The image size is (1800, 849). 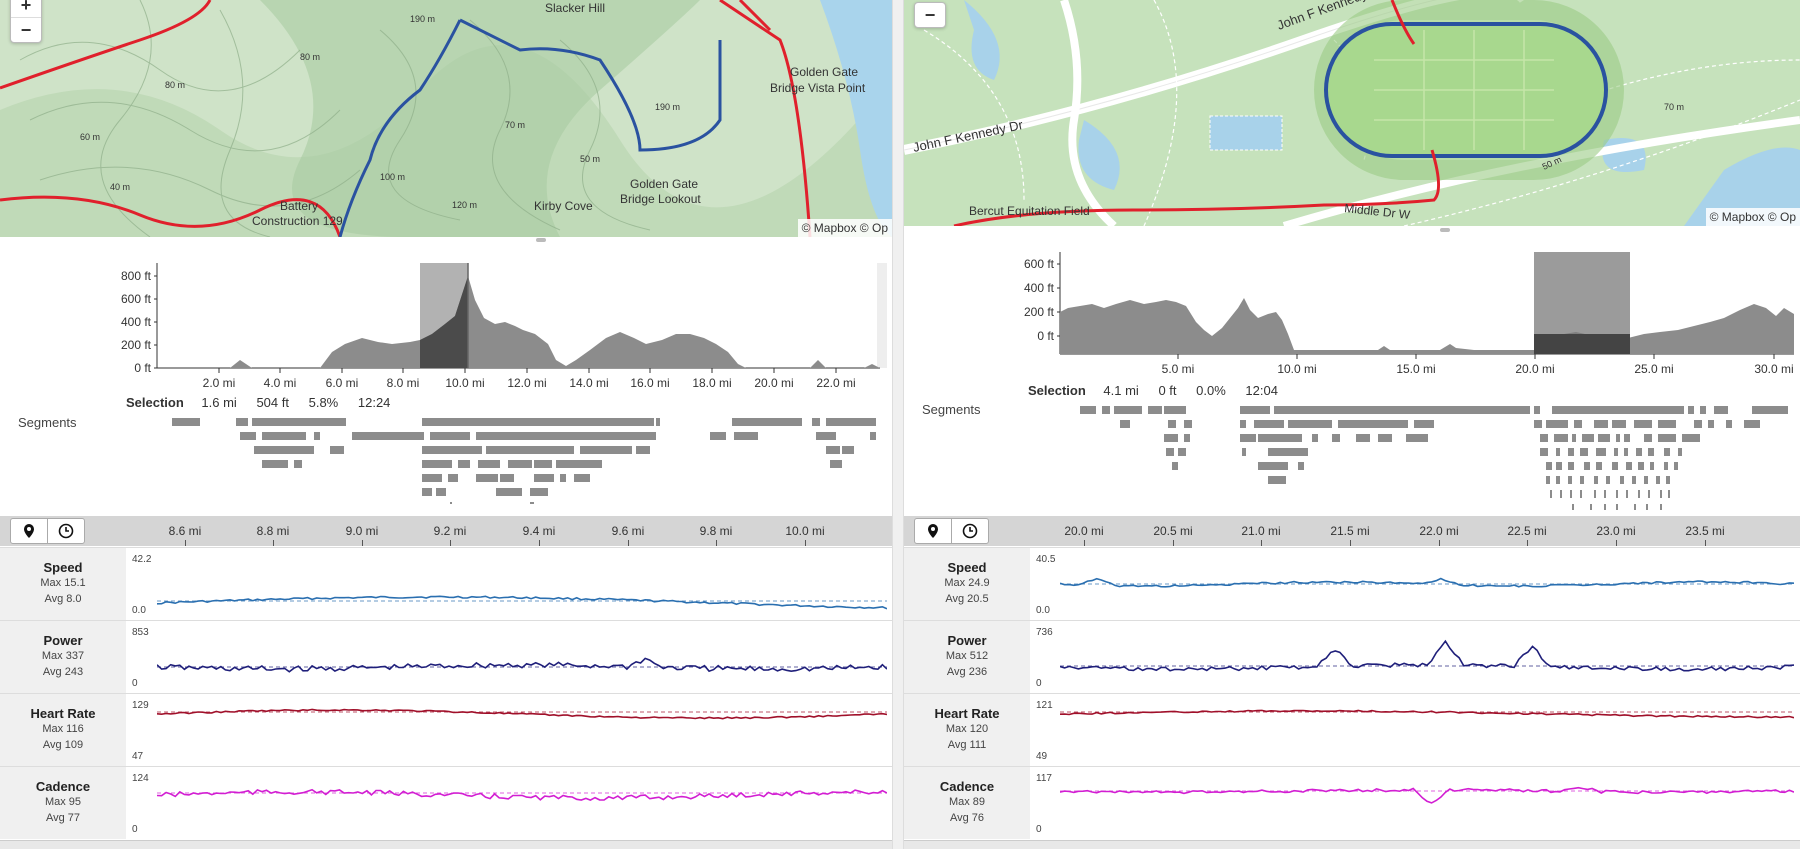 What do you see at coordinates (898, 424) in the screenshot?
I see `split-gutter` at bounding box center [898, 424].